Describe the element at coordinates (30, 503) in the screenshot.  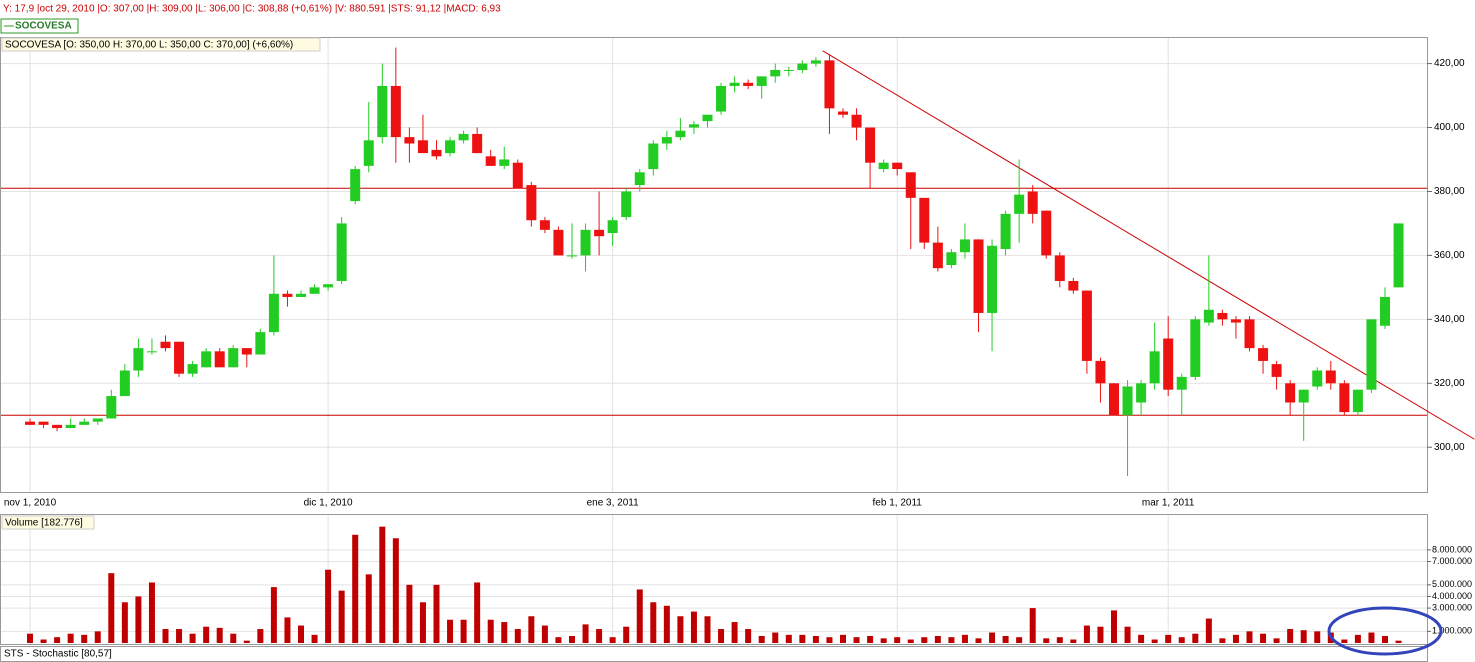
I see `x-tick-label: nov 1, 2010` at that location.